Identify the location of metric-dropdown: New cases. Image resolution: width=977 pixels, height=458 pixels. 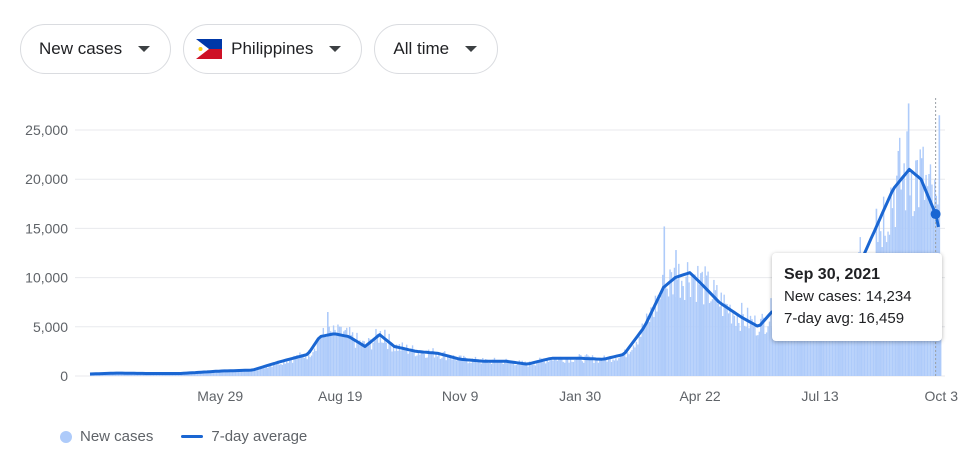
(96, 49).